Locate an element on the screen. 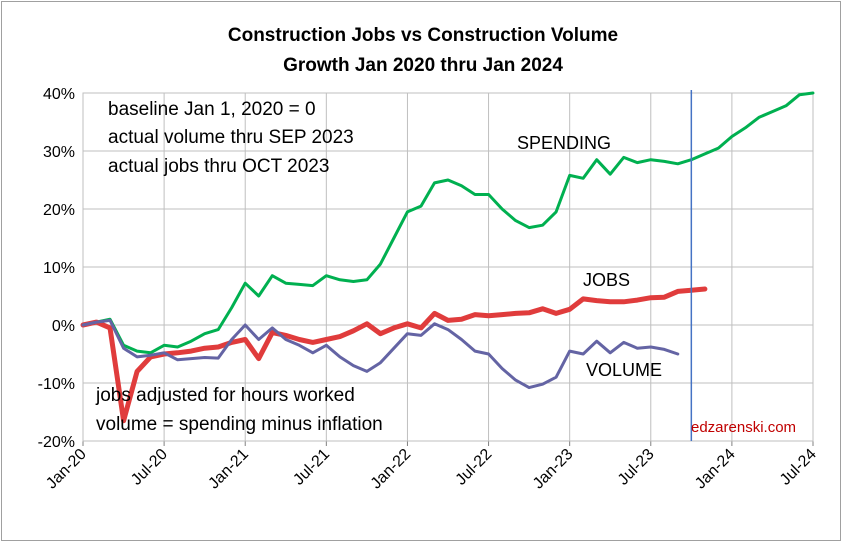 The height and width of the screenshot is (544, 844). x-tick-label: Jul-21 is located at coordinates (311, 467).